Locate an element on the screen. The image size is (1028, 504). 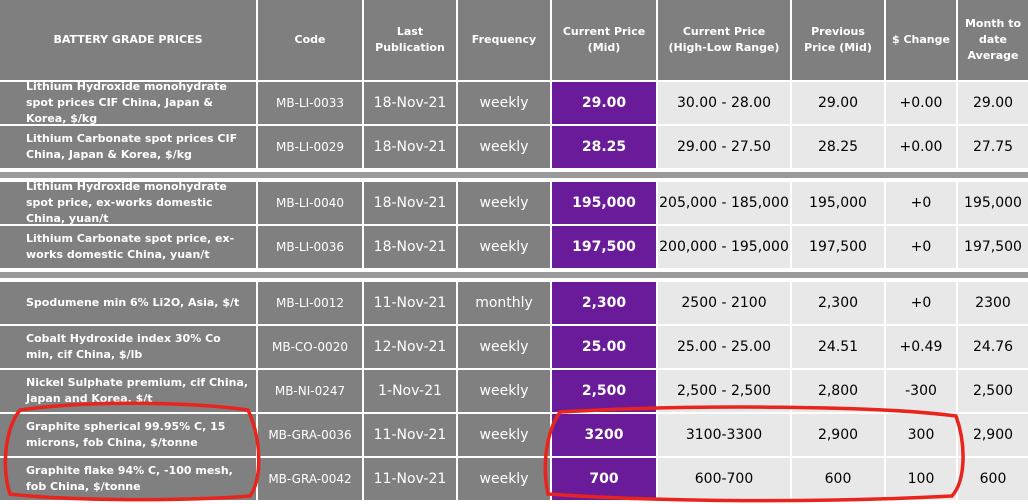
current-price: 29.00 is located at coordinates (604, 103).